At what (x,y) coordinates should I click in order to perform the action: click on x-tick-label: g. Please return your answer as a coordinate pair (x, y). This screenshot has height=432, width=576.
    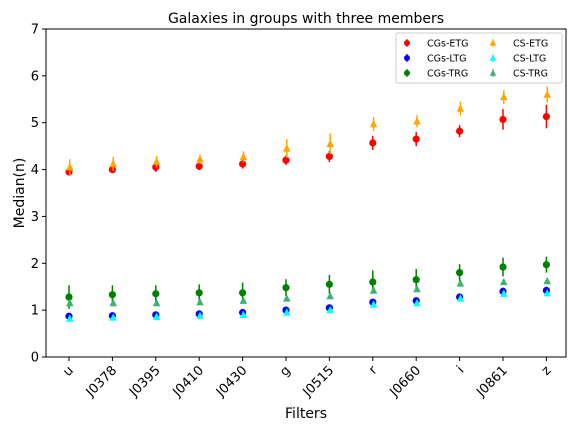
    Looking at the image, I should click on (285, 371).